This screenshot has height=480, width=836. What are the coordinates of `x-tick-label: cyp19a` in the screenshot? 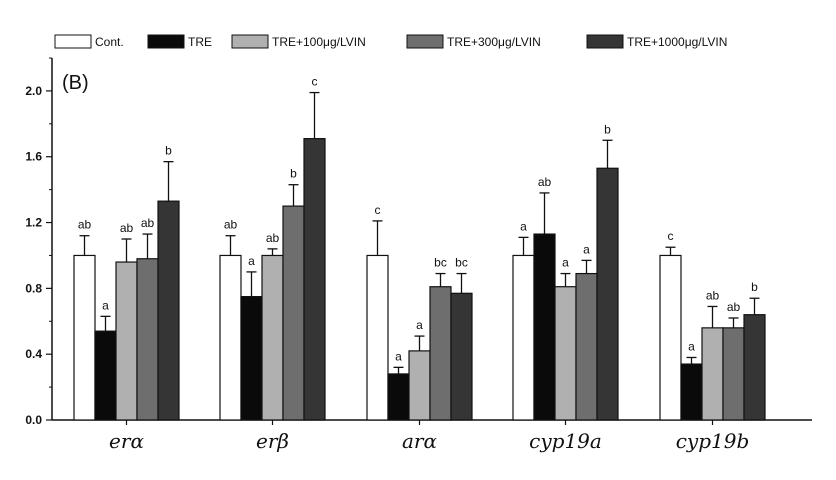 It's located at (565, 441).